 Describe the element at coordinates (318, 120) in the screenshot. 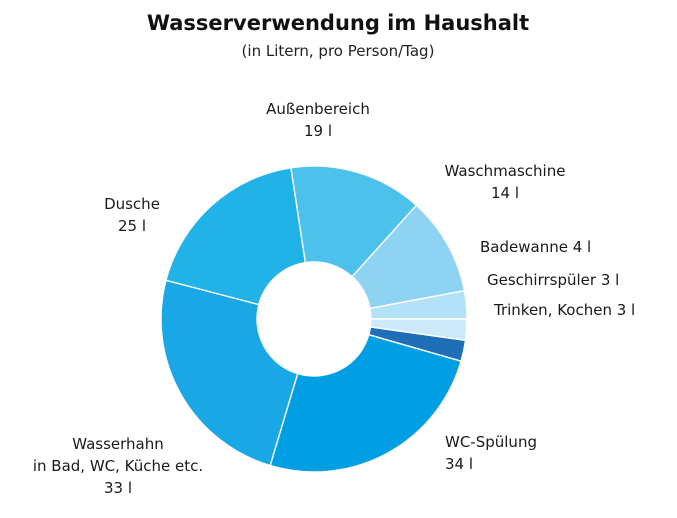

I see `slice-label: Außenbereich 19 l` at that location.